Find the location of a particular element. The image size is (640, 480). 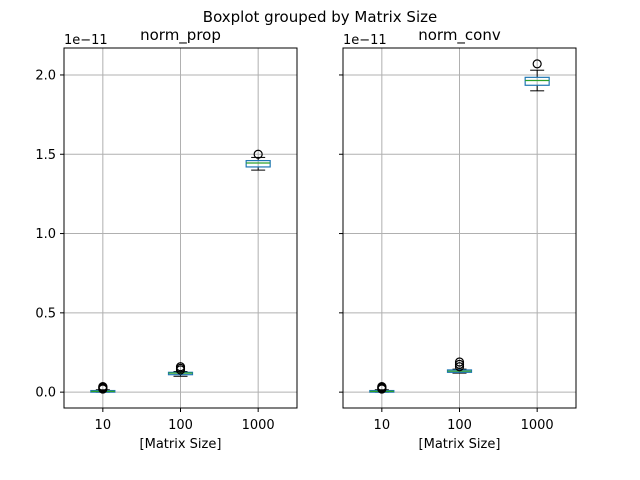

figure-suptitle: Boxplot grouped by Matrix Size is located at coordinates (320, 17).